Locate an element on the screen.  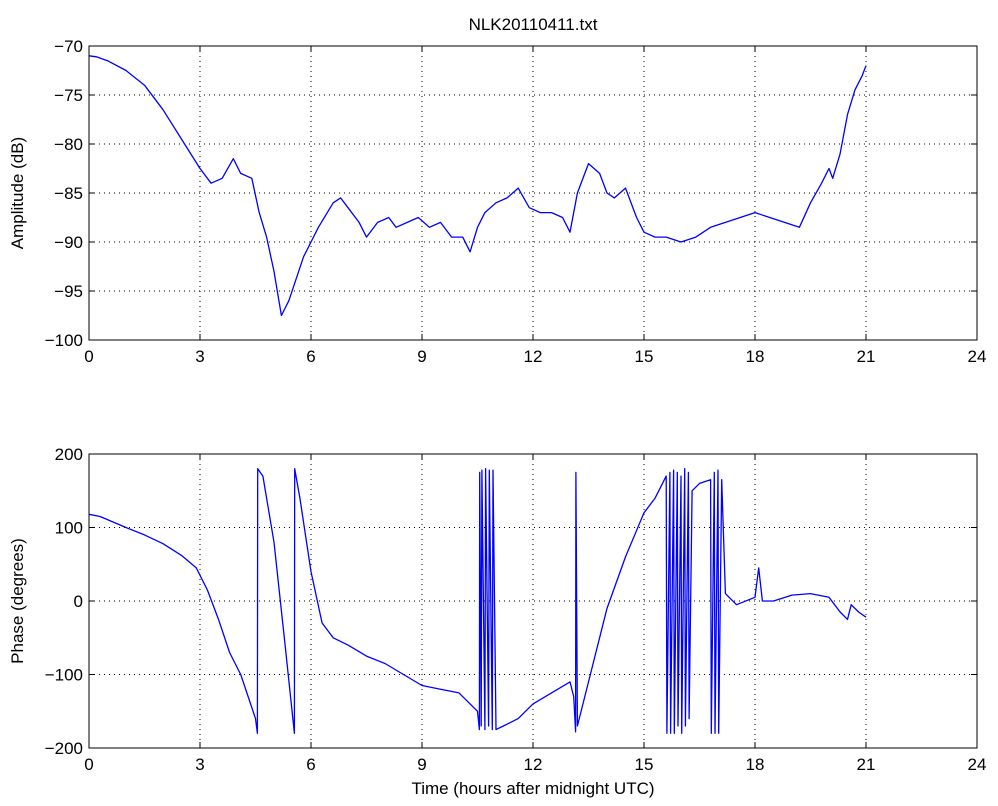
amplitude-x-tick-label: 0 is located at coordinates (88, 356).